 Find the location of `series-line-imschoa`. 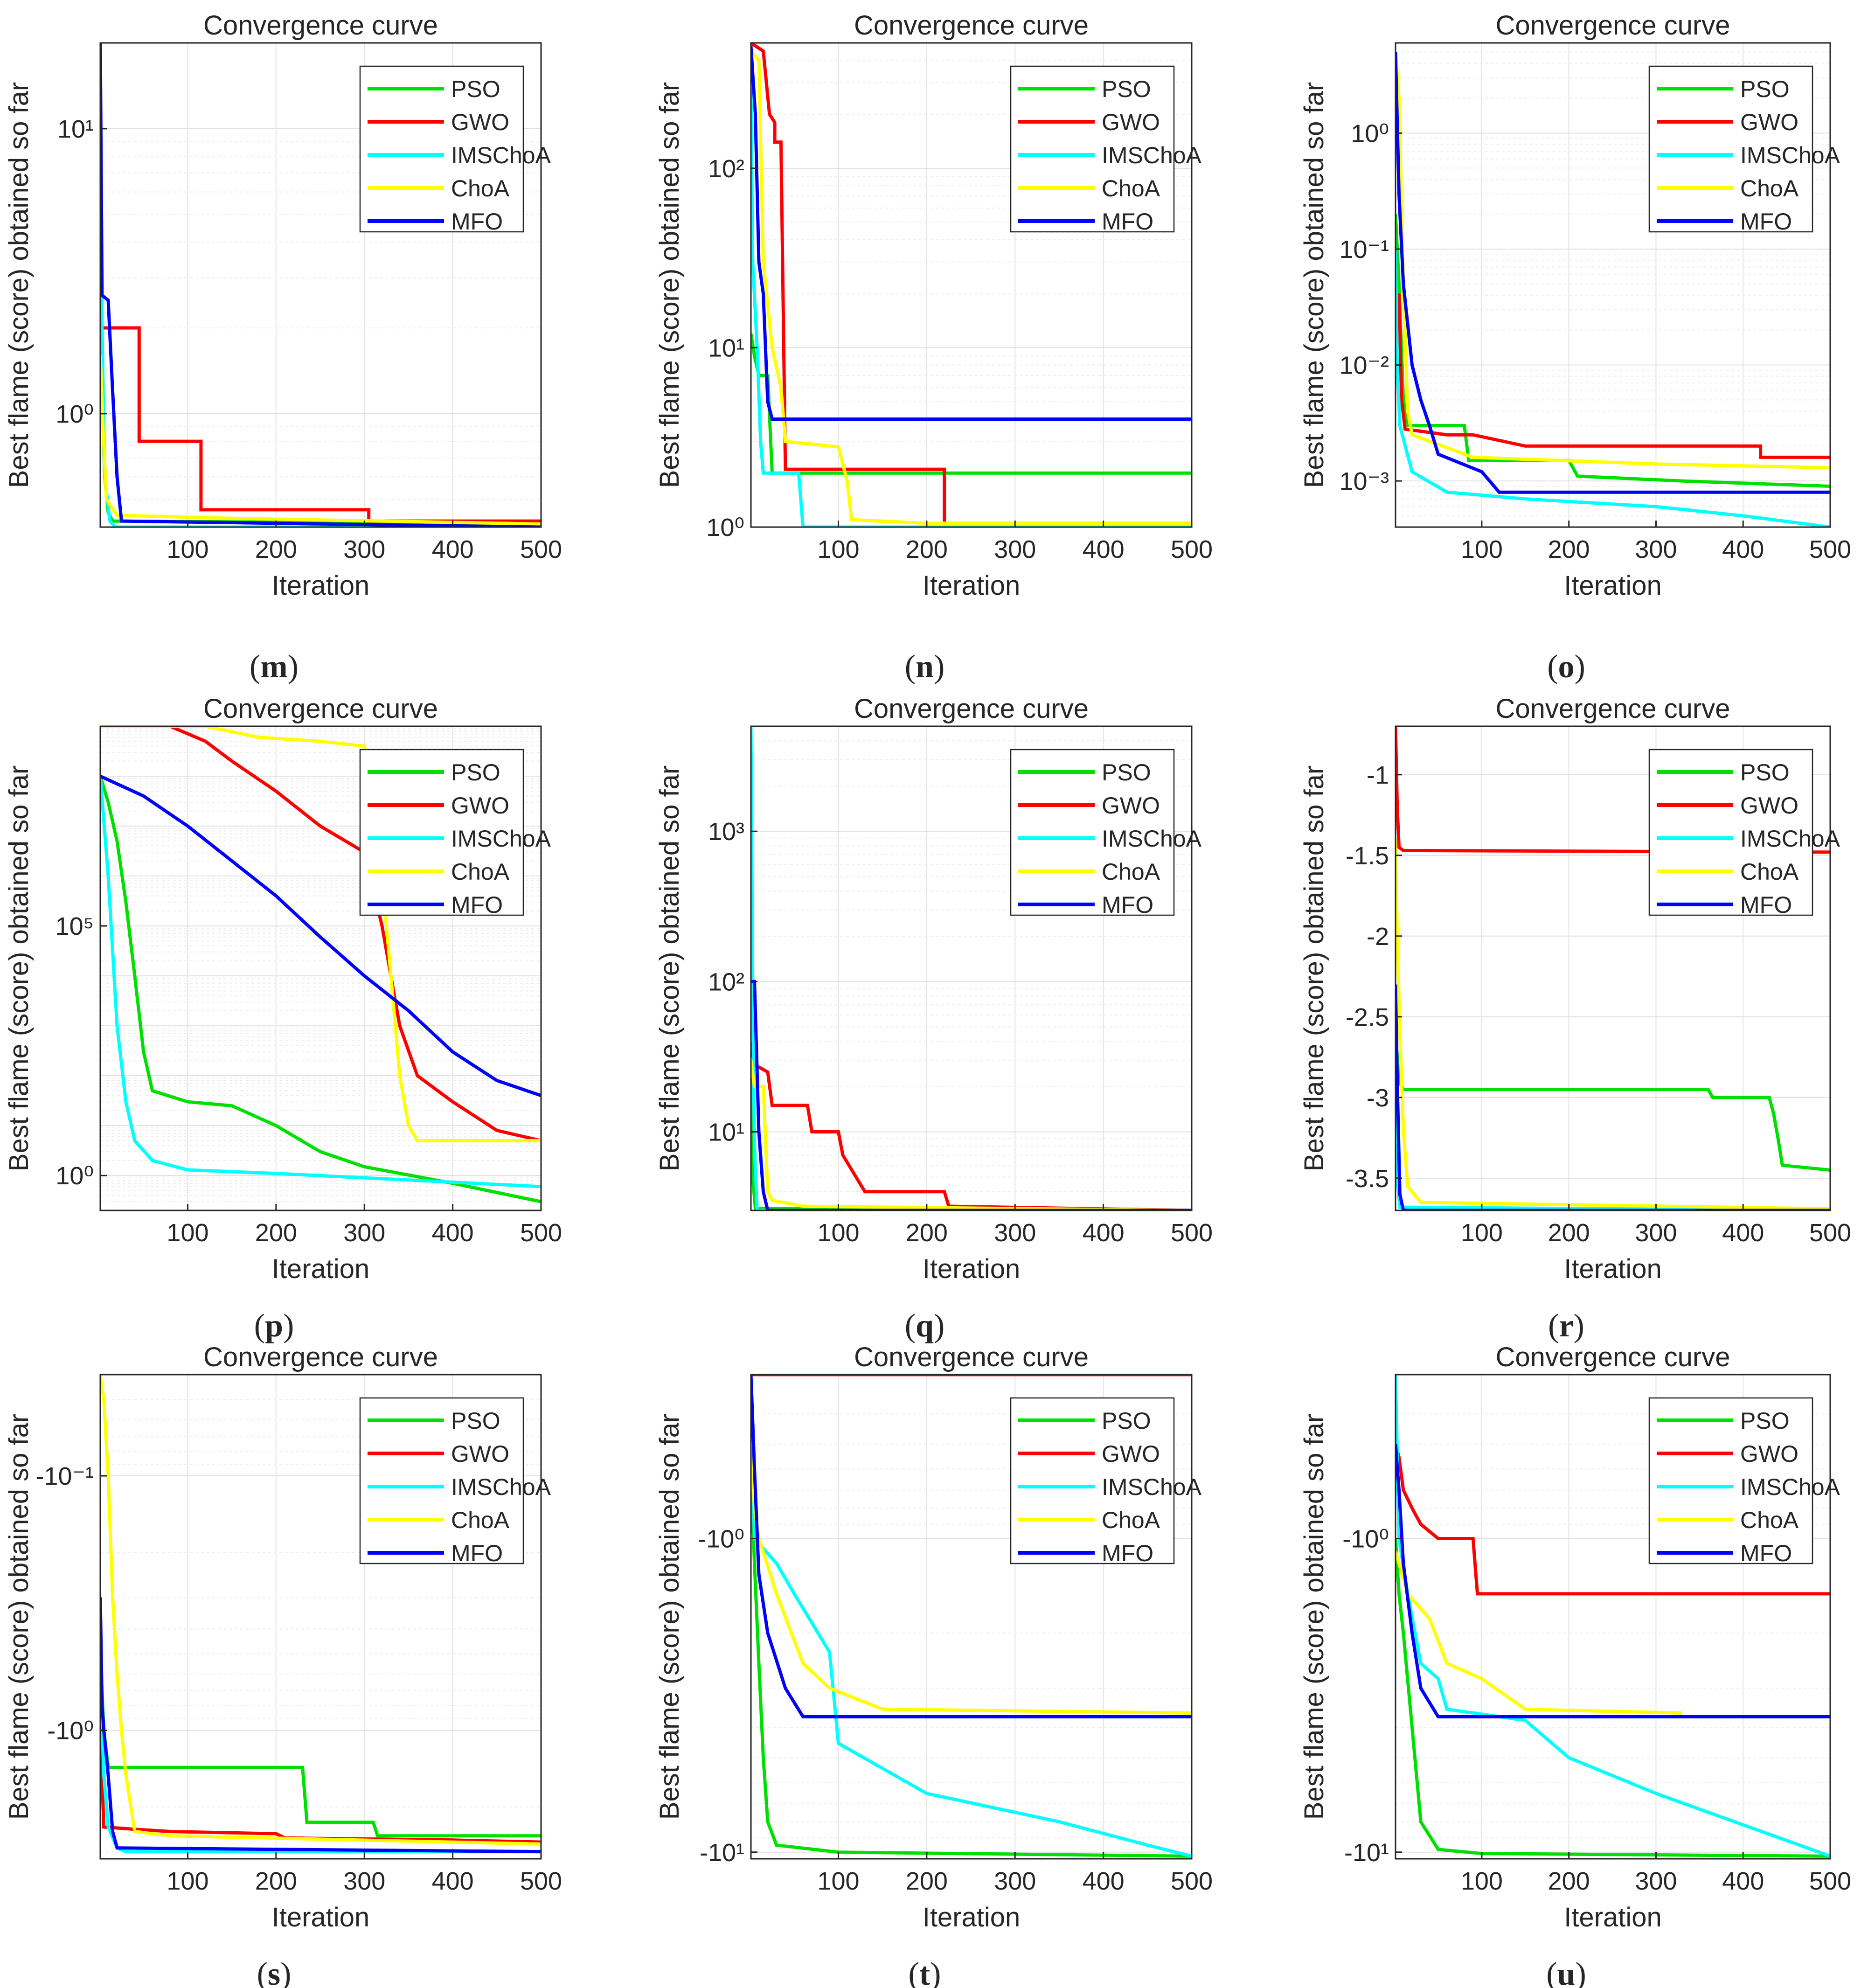

series-line-imschoa is located at coordinates (321, 982).